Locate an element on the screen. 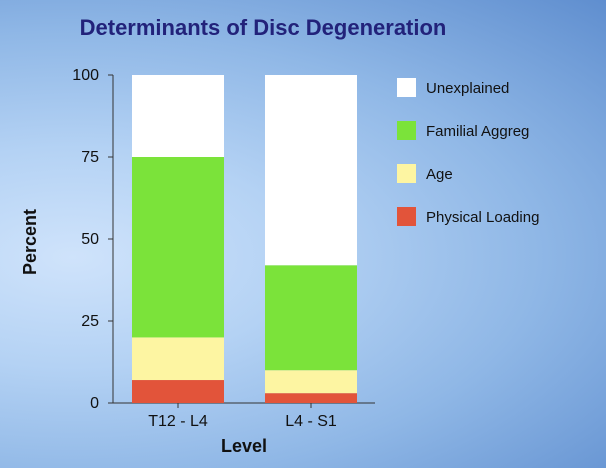 The height and width of the screenshot is (468, 606). legend-label: Age is located at coordinates (439, 174).